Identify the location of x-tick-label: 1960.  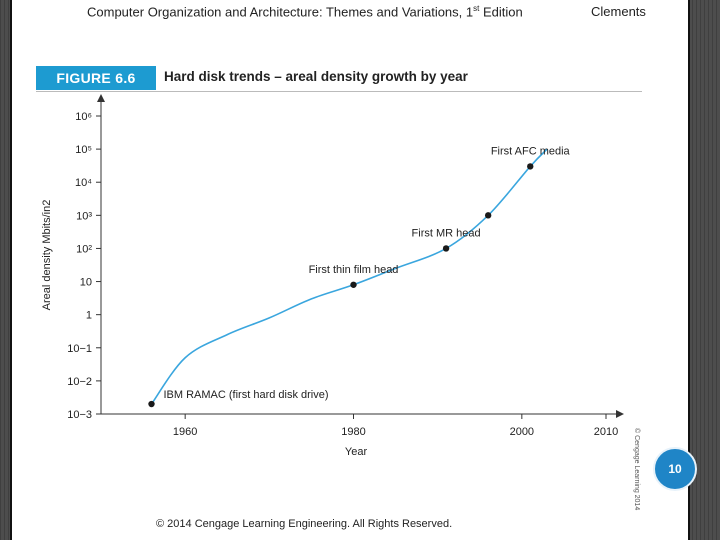
(185, 432).